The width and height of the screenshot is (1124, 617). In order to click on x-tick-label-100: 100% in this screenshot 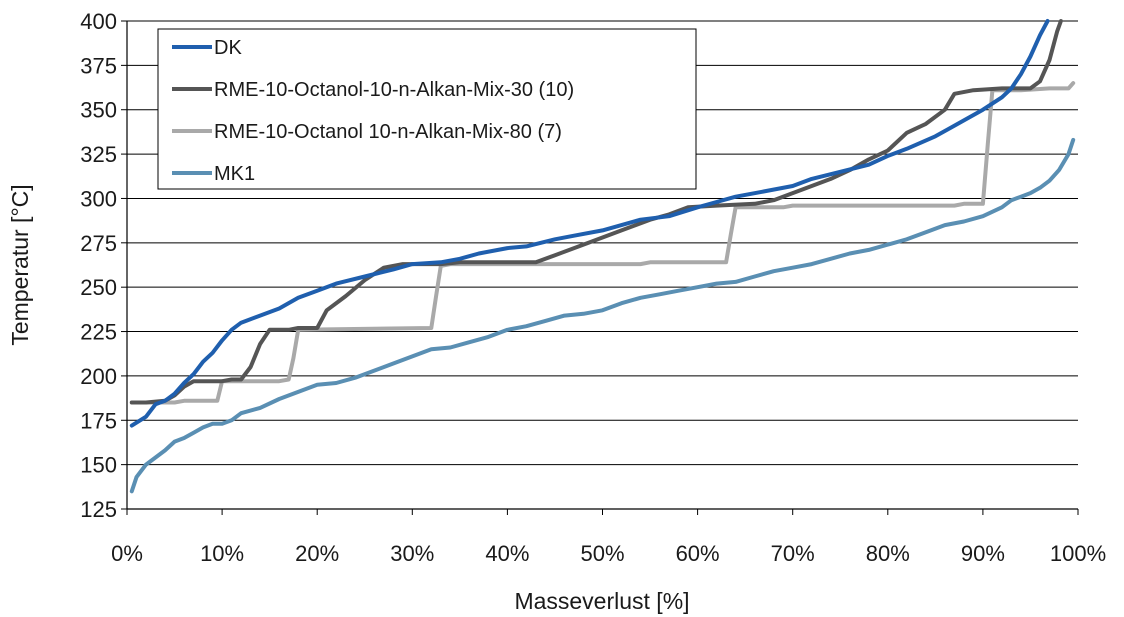, I will do `click(1078, 553)`.